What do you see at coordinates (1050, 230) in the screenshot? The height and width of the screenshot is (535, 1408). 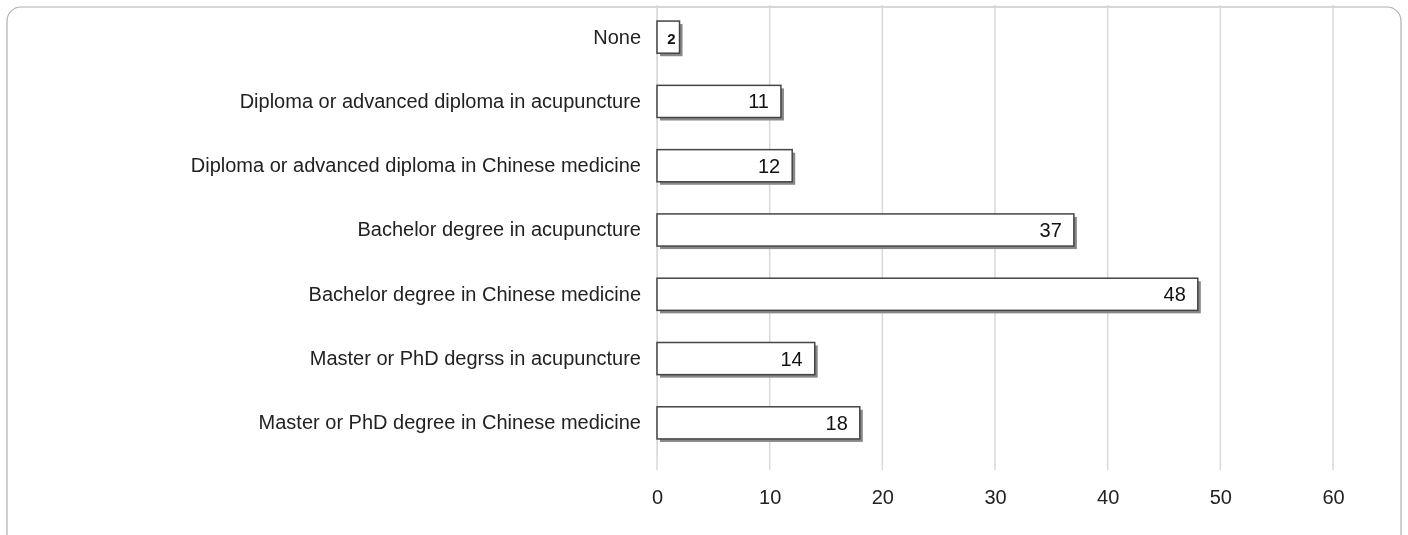 I see `data-label: 37` at bounding box center [1050, 230].